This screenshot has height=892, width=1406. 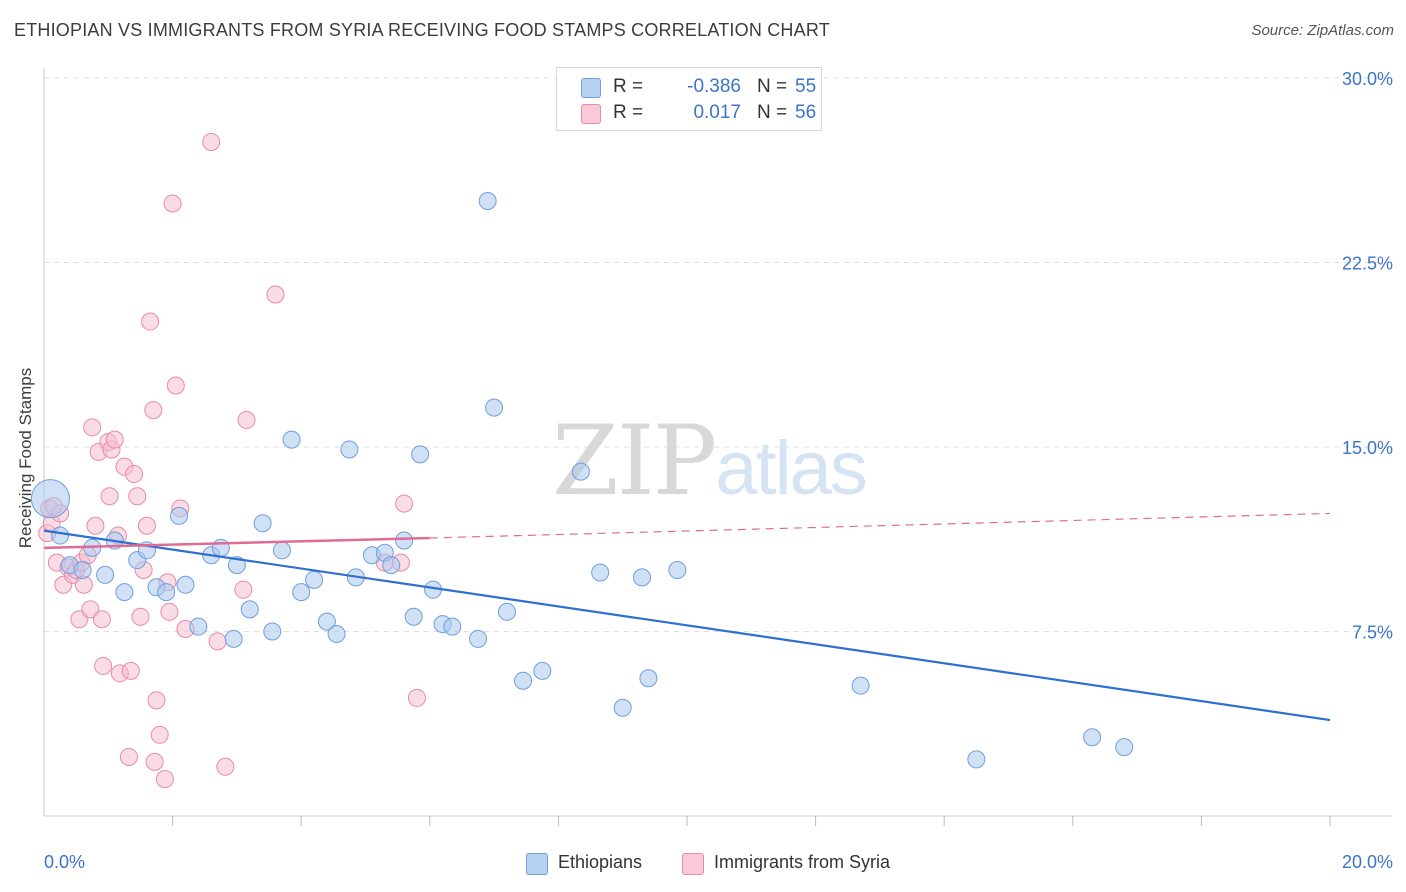 What do you see at coordinates (1322, 30) in the screenshot?
I see `source-credit: Source: ZipAtlas.com` at bounding box center [1322, 30].